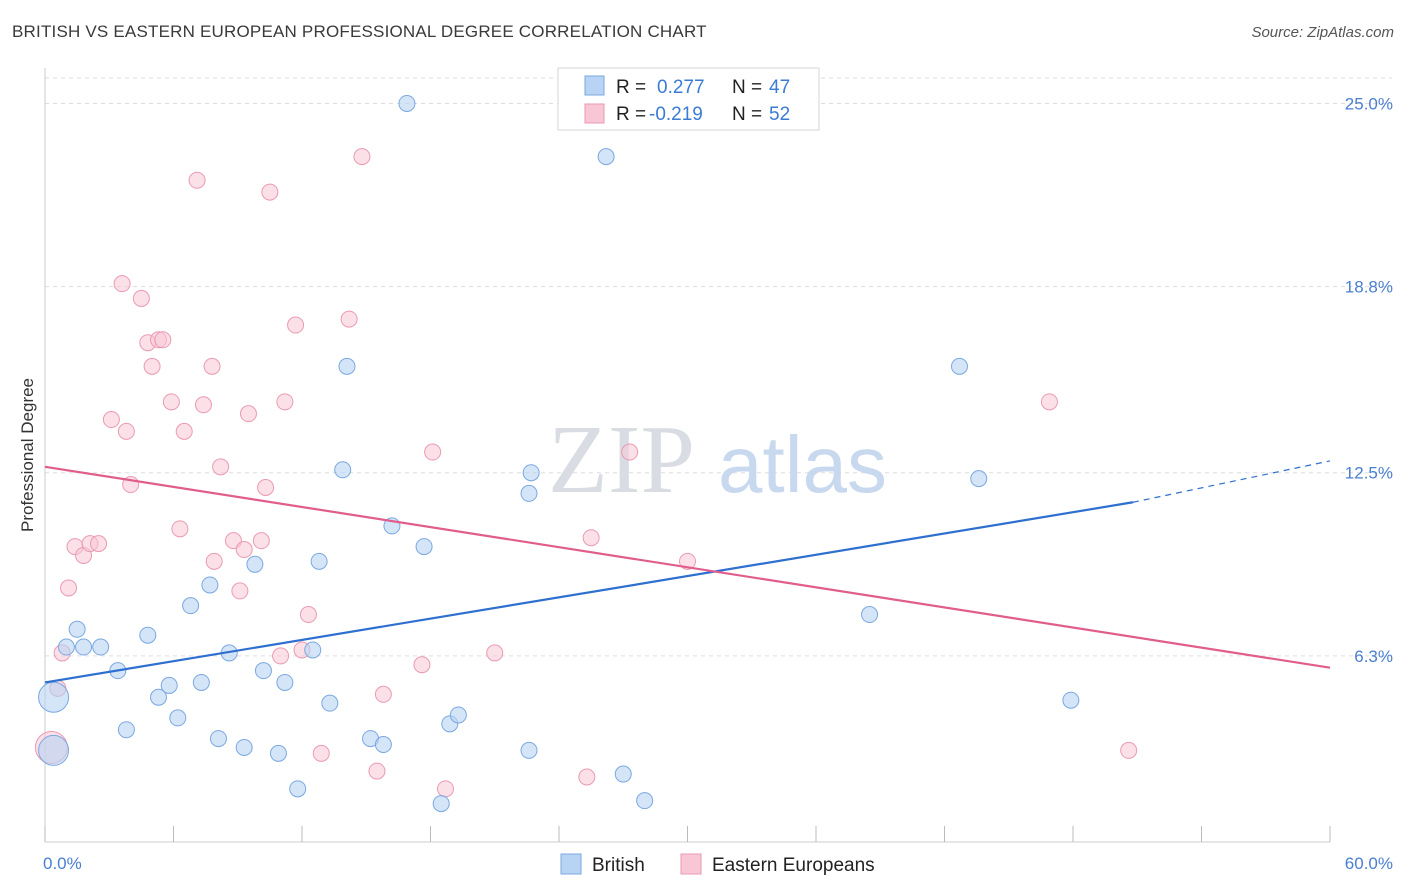 The width and height of the screenshot is (1406, 892). I want to click on legend-british-r-value: 0.277, so click(681, 87).